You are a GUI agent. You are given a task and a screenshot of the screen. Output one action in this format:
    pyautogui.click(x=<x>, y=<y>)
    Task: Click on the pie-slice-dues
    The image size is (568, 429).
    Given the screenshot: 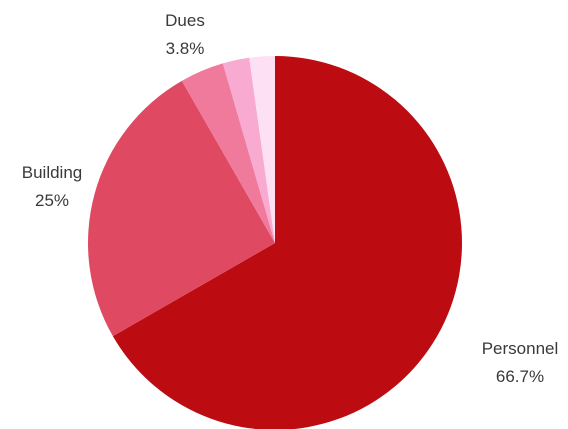 What is the action you would take?
    pyautogui.click(x=228, y=153)
    